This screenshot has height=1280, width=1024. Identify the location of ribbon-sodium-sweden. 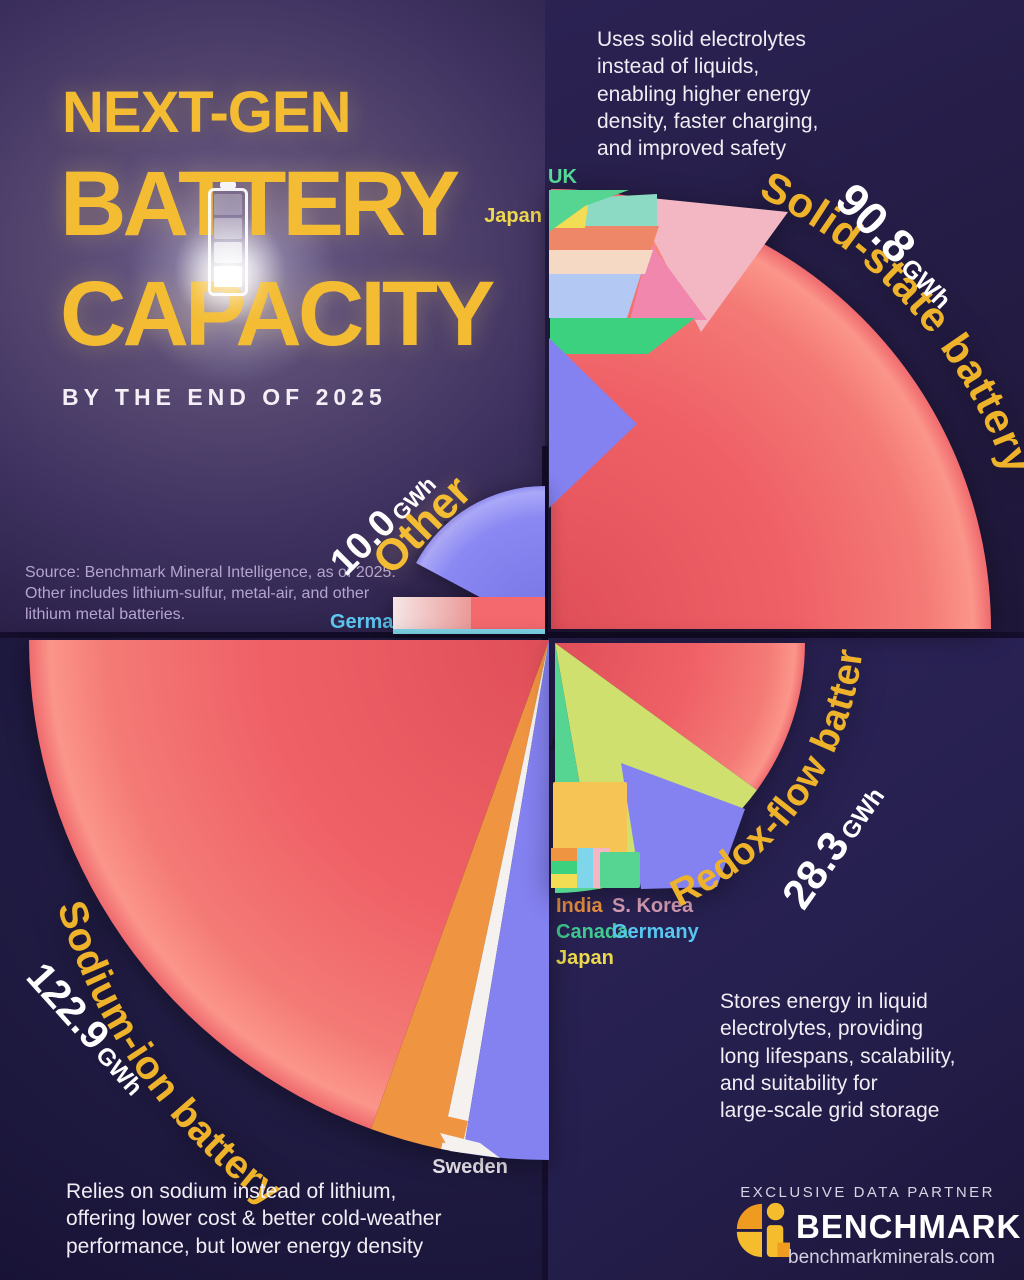
(470, 1145).